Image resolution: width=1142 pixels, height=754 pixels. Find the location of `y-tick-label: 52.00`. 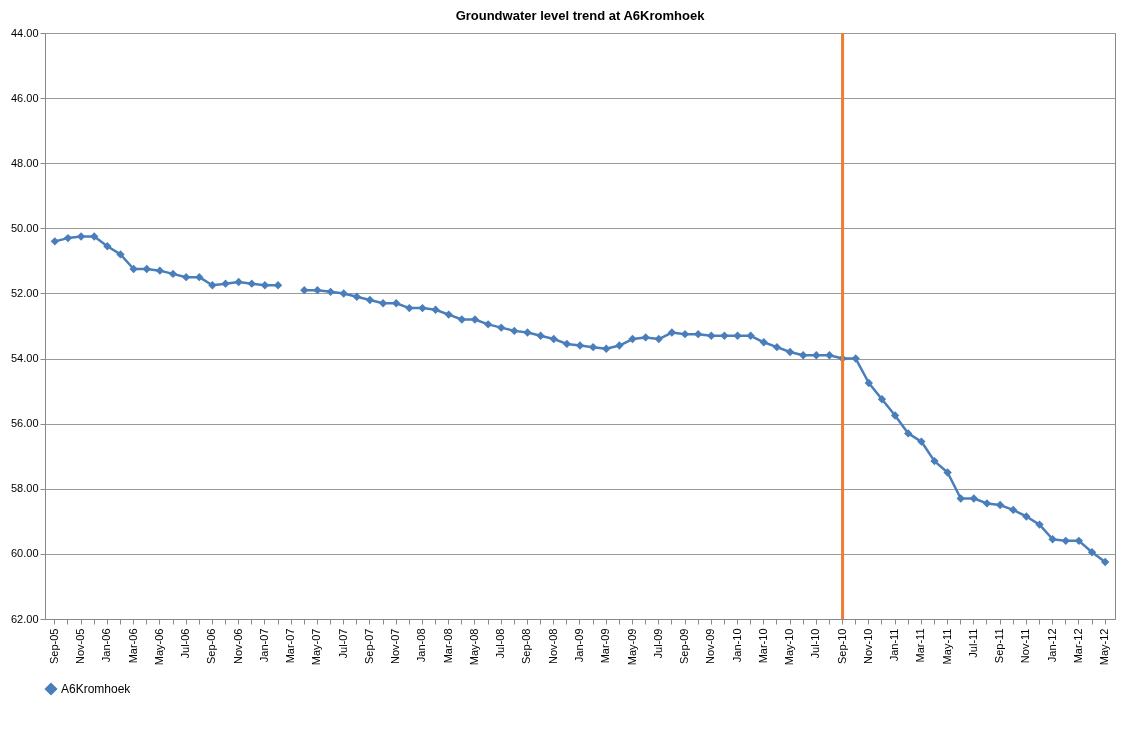

y-tick-label: 52.00 is located at coordinates (24, 292).